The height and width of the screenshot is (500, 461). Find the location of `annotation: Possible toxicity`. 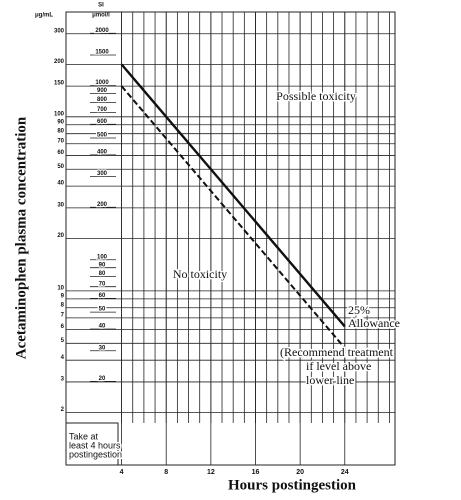

annotation: Possible toxicity is located at coordinates (316, 96).